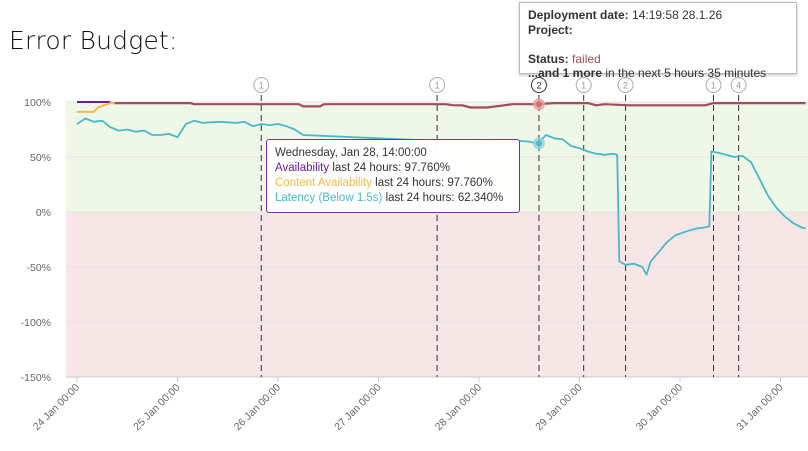  I want to click on x-tick-label: 25 Jan 00:00, so click(157, 408).